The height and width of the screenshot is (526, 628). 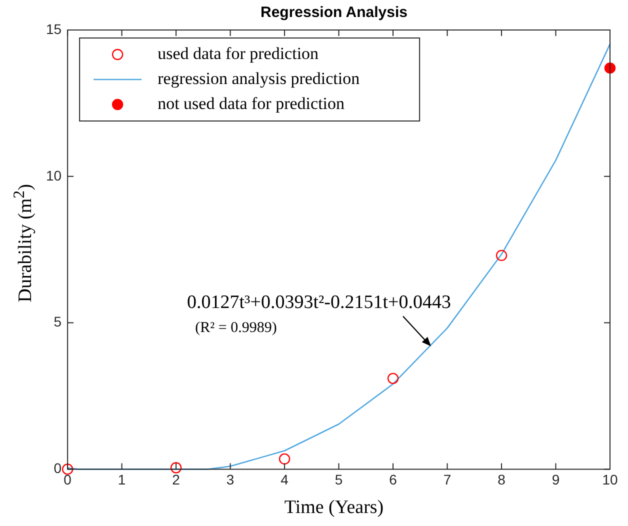 What do you see at coordinates (68, 479) in the screenshot?
I see `x-tick-label: 0` at bounding box center [68, 479].